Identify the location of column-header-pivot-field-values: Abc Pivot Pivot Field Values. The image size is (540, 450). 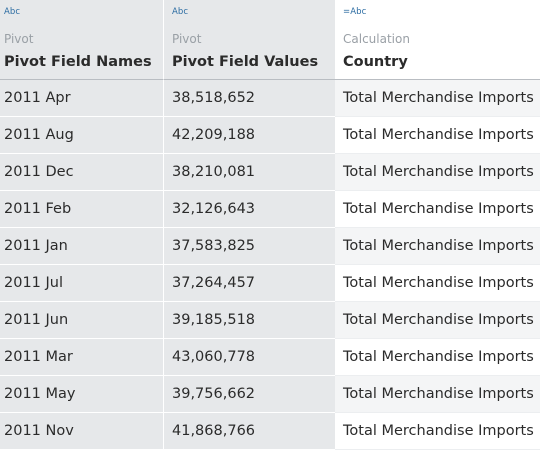
(249, 40).